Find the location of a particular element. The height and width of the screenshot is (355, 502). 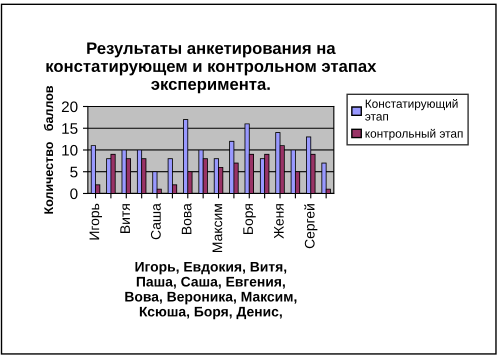

x-tick-label: Женя is located at coordinates (279, 221).